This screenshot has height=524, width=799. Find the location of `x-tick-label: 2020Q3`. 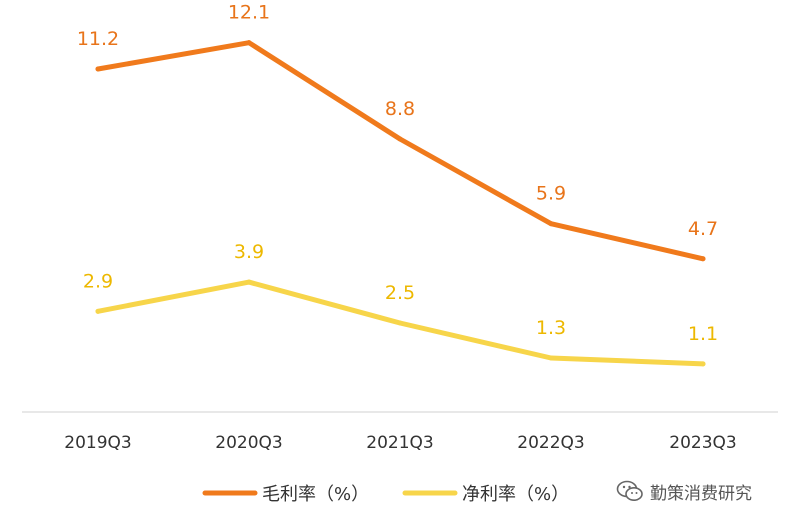

x-tick-label: 2020Q3 is located at coordinates (248, 443).